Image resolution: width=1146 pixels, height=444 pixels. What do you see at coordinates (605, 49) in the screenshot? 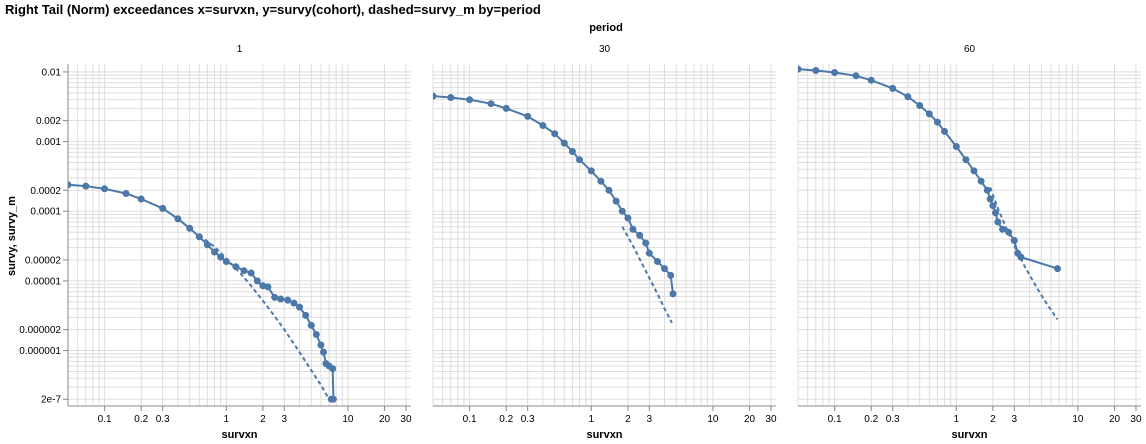
I see `facet-label: 30` at bounding box center [605, 49].